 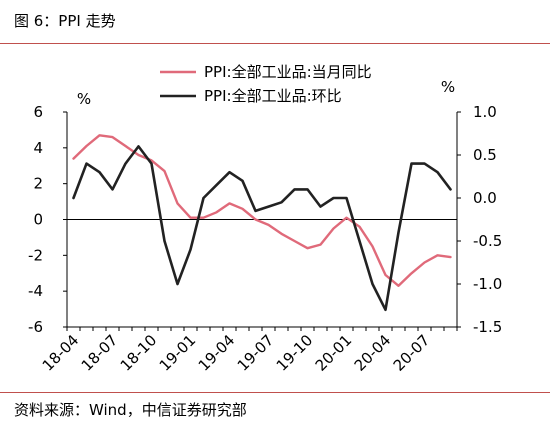 I want to click on legend-label-yoy: PPI:全部工业品:当月同比, so click(x=288, y=72).